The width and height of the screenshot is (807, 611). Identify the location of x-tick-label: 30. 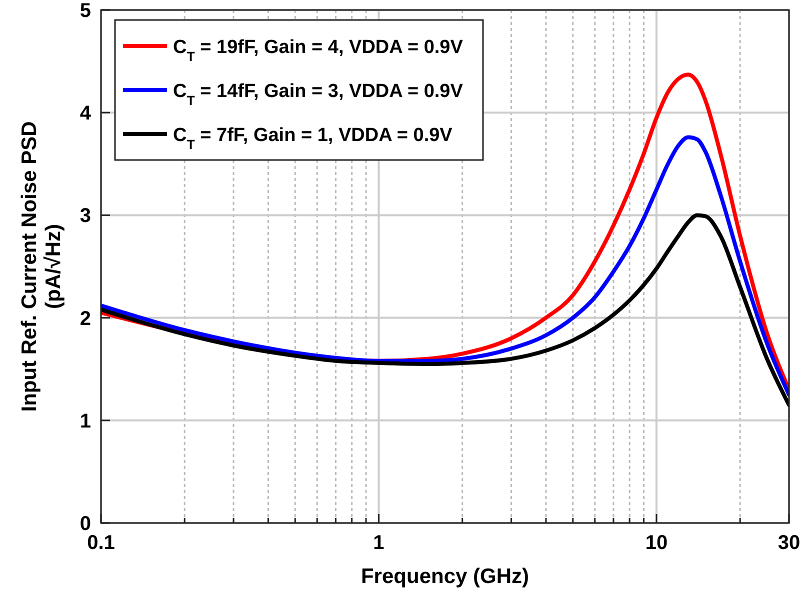
(789, 543).